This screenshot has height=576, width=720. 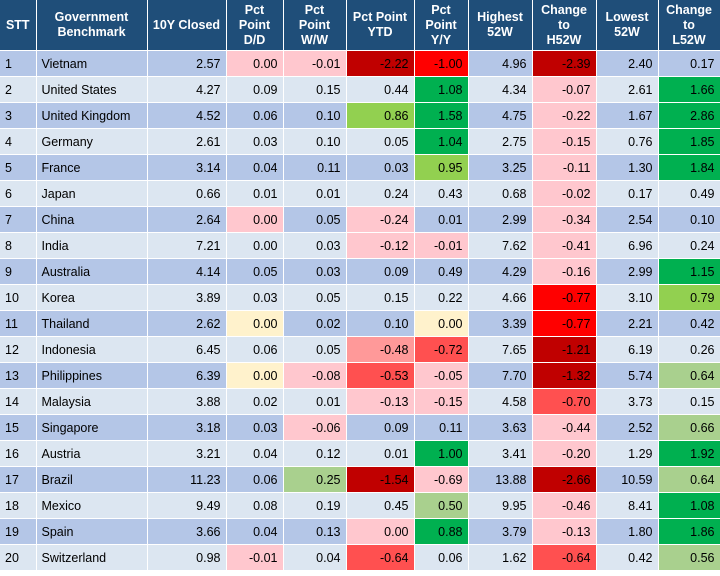 I want to click on cell-pct-dd: 0.04, so click(x=255, y=531).